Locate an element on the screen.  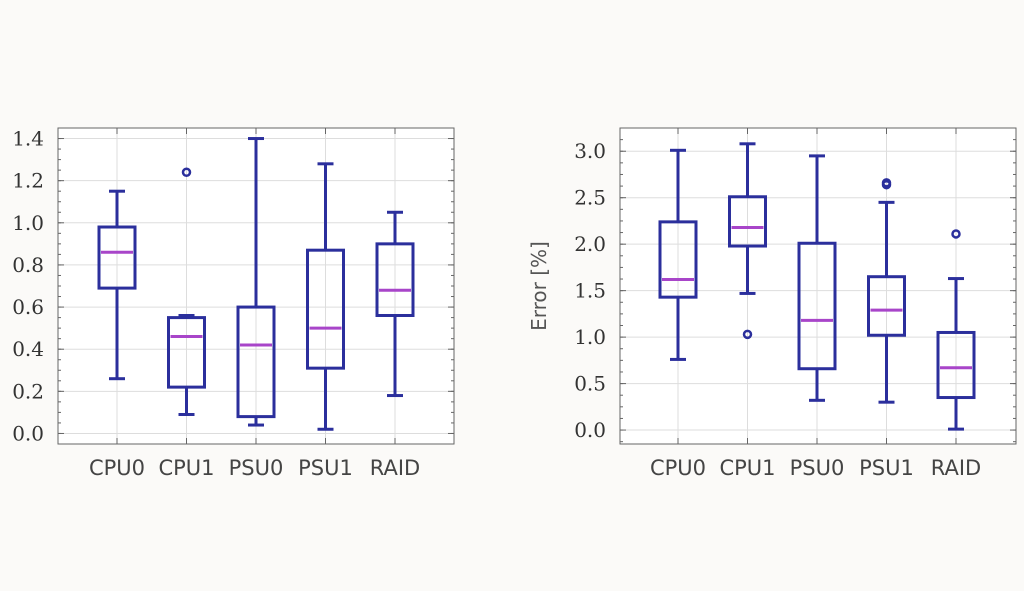
y-tick-label: 0.6 is located at coordinates (28, 307).